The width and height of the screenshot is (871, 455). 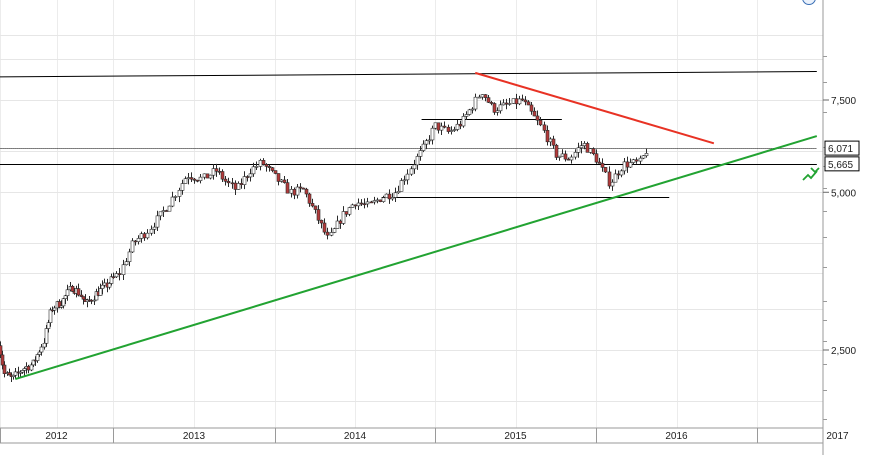 I want to click on x-tick-label: 2016, so click(x=676, y=436).